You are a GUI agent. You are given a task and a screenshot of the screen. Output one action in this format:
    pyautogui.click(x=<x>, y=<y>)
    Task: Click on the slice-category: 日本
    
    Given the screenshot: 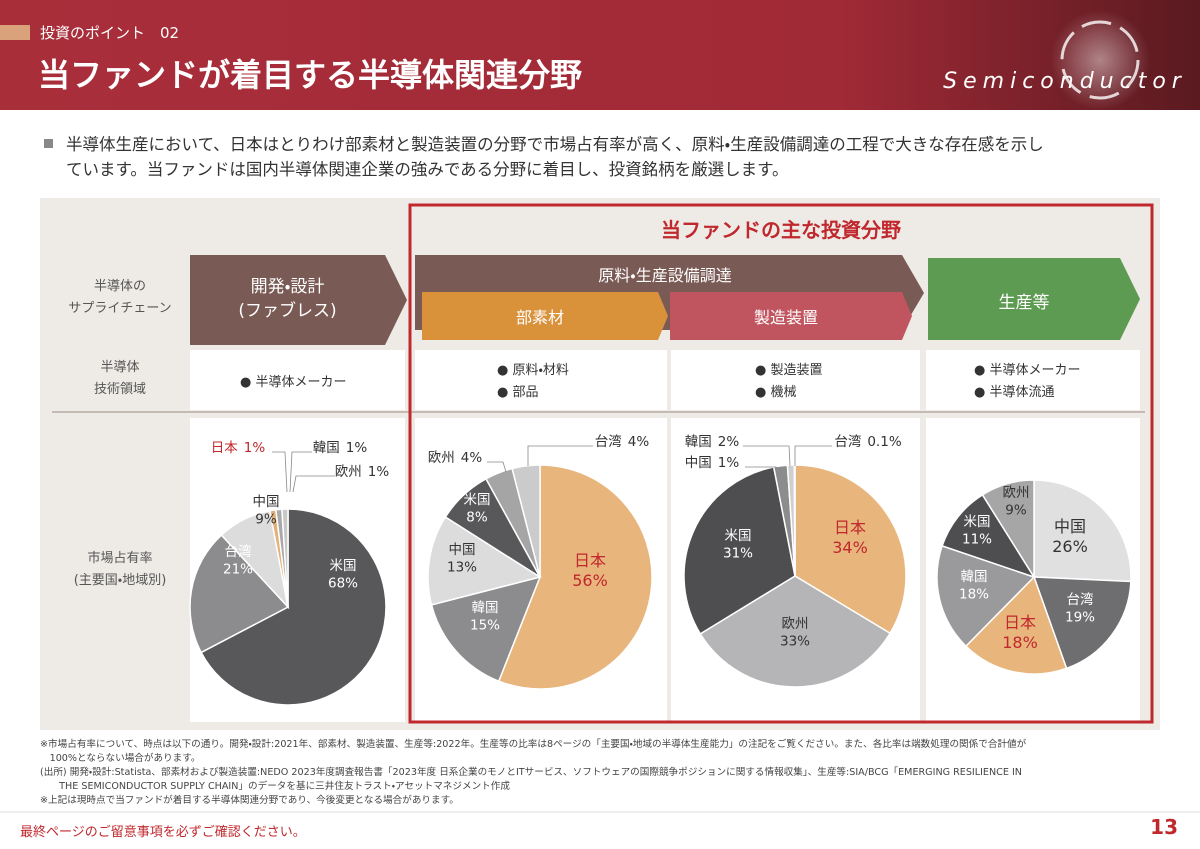 What is the action you would take?
    pyautogui.click(x=590, y=560)
    